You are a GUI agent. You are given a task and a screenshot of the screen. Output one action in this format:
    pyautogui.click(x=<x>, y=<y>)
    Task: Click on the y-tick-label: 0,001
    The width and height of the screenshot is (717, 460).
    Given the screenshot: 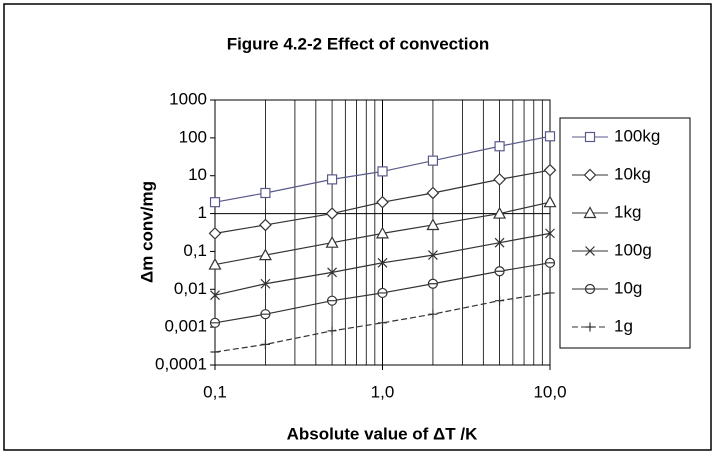 What is the action you would take?
    pyautogui.click(x=185, y=326)
    